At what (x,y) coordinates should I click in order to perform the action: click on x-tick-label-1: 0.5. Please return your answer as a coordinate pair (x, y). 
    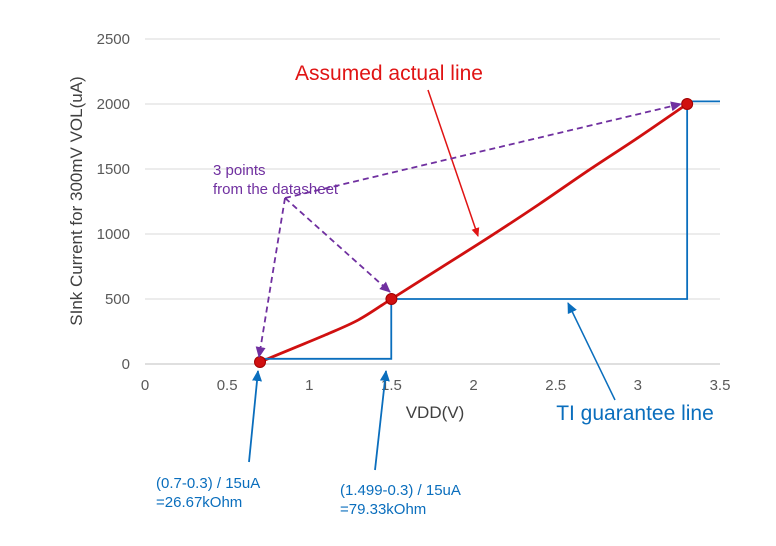
    Looking at the image, I should click on (227, 385).